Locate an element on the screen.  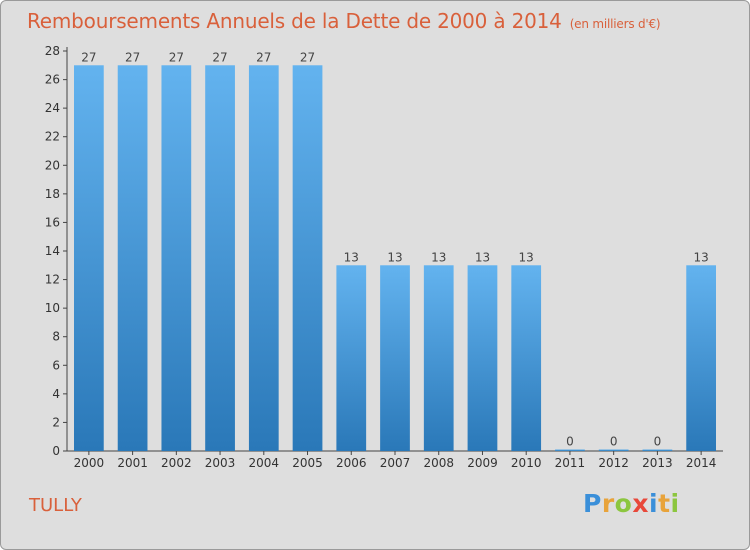
y-tick-label: 6 is located at coordinates (56, 365).